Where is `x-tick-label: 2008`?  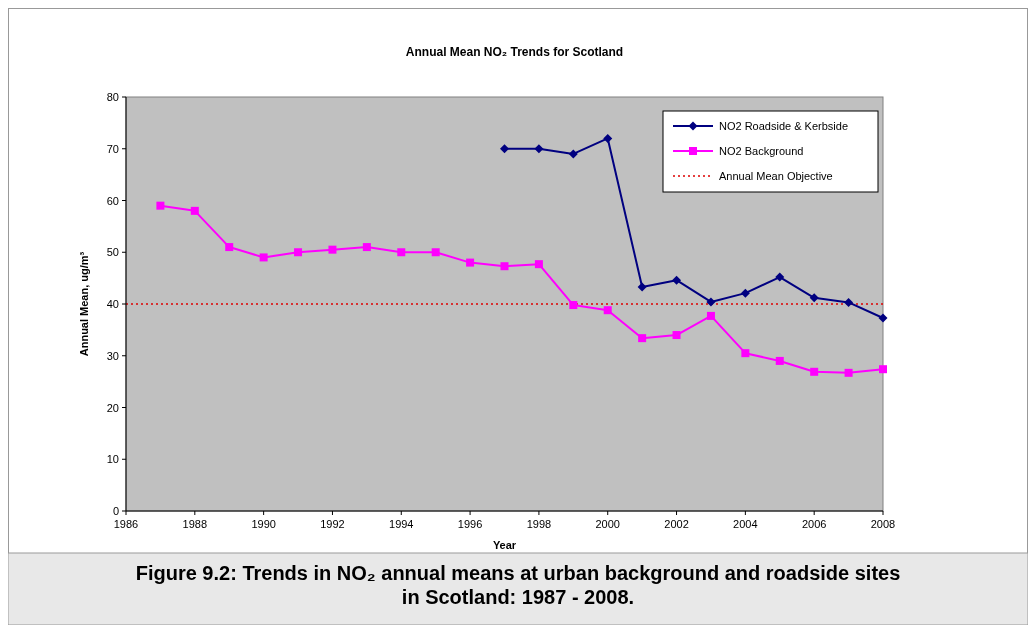 x-tick-label: 2008 is located at coordinates (883, 524).